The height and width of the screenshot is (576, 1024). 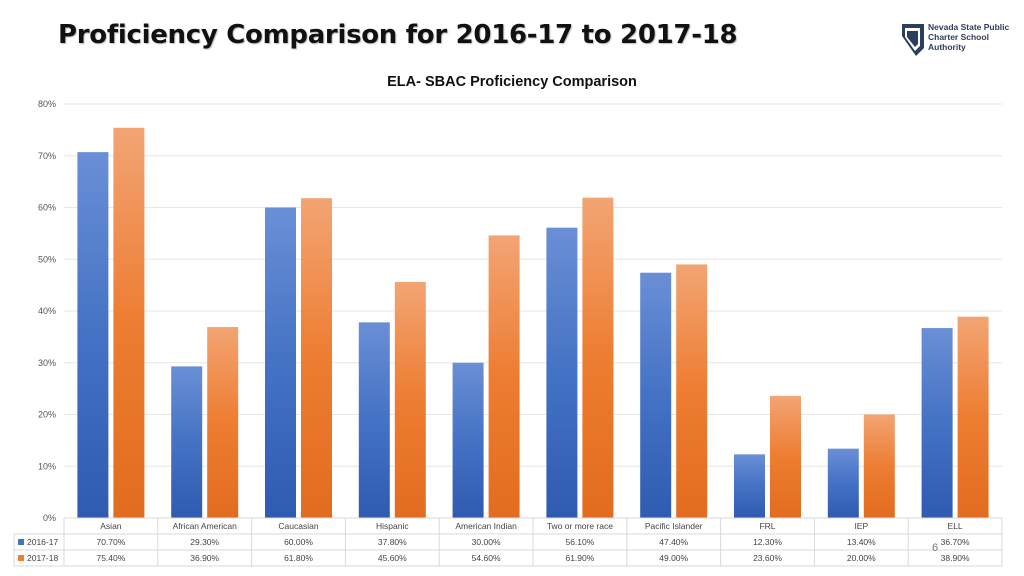 What do you see at coordinates (674, 526) in the screenshot?
I see `category-label: Pacific Islander` at bounding box center [674, 526].